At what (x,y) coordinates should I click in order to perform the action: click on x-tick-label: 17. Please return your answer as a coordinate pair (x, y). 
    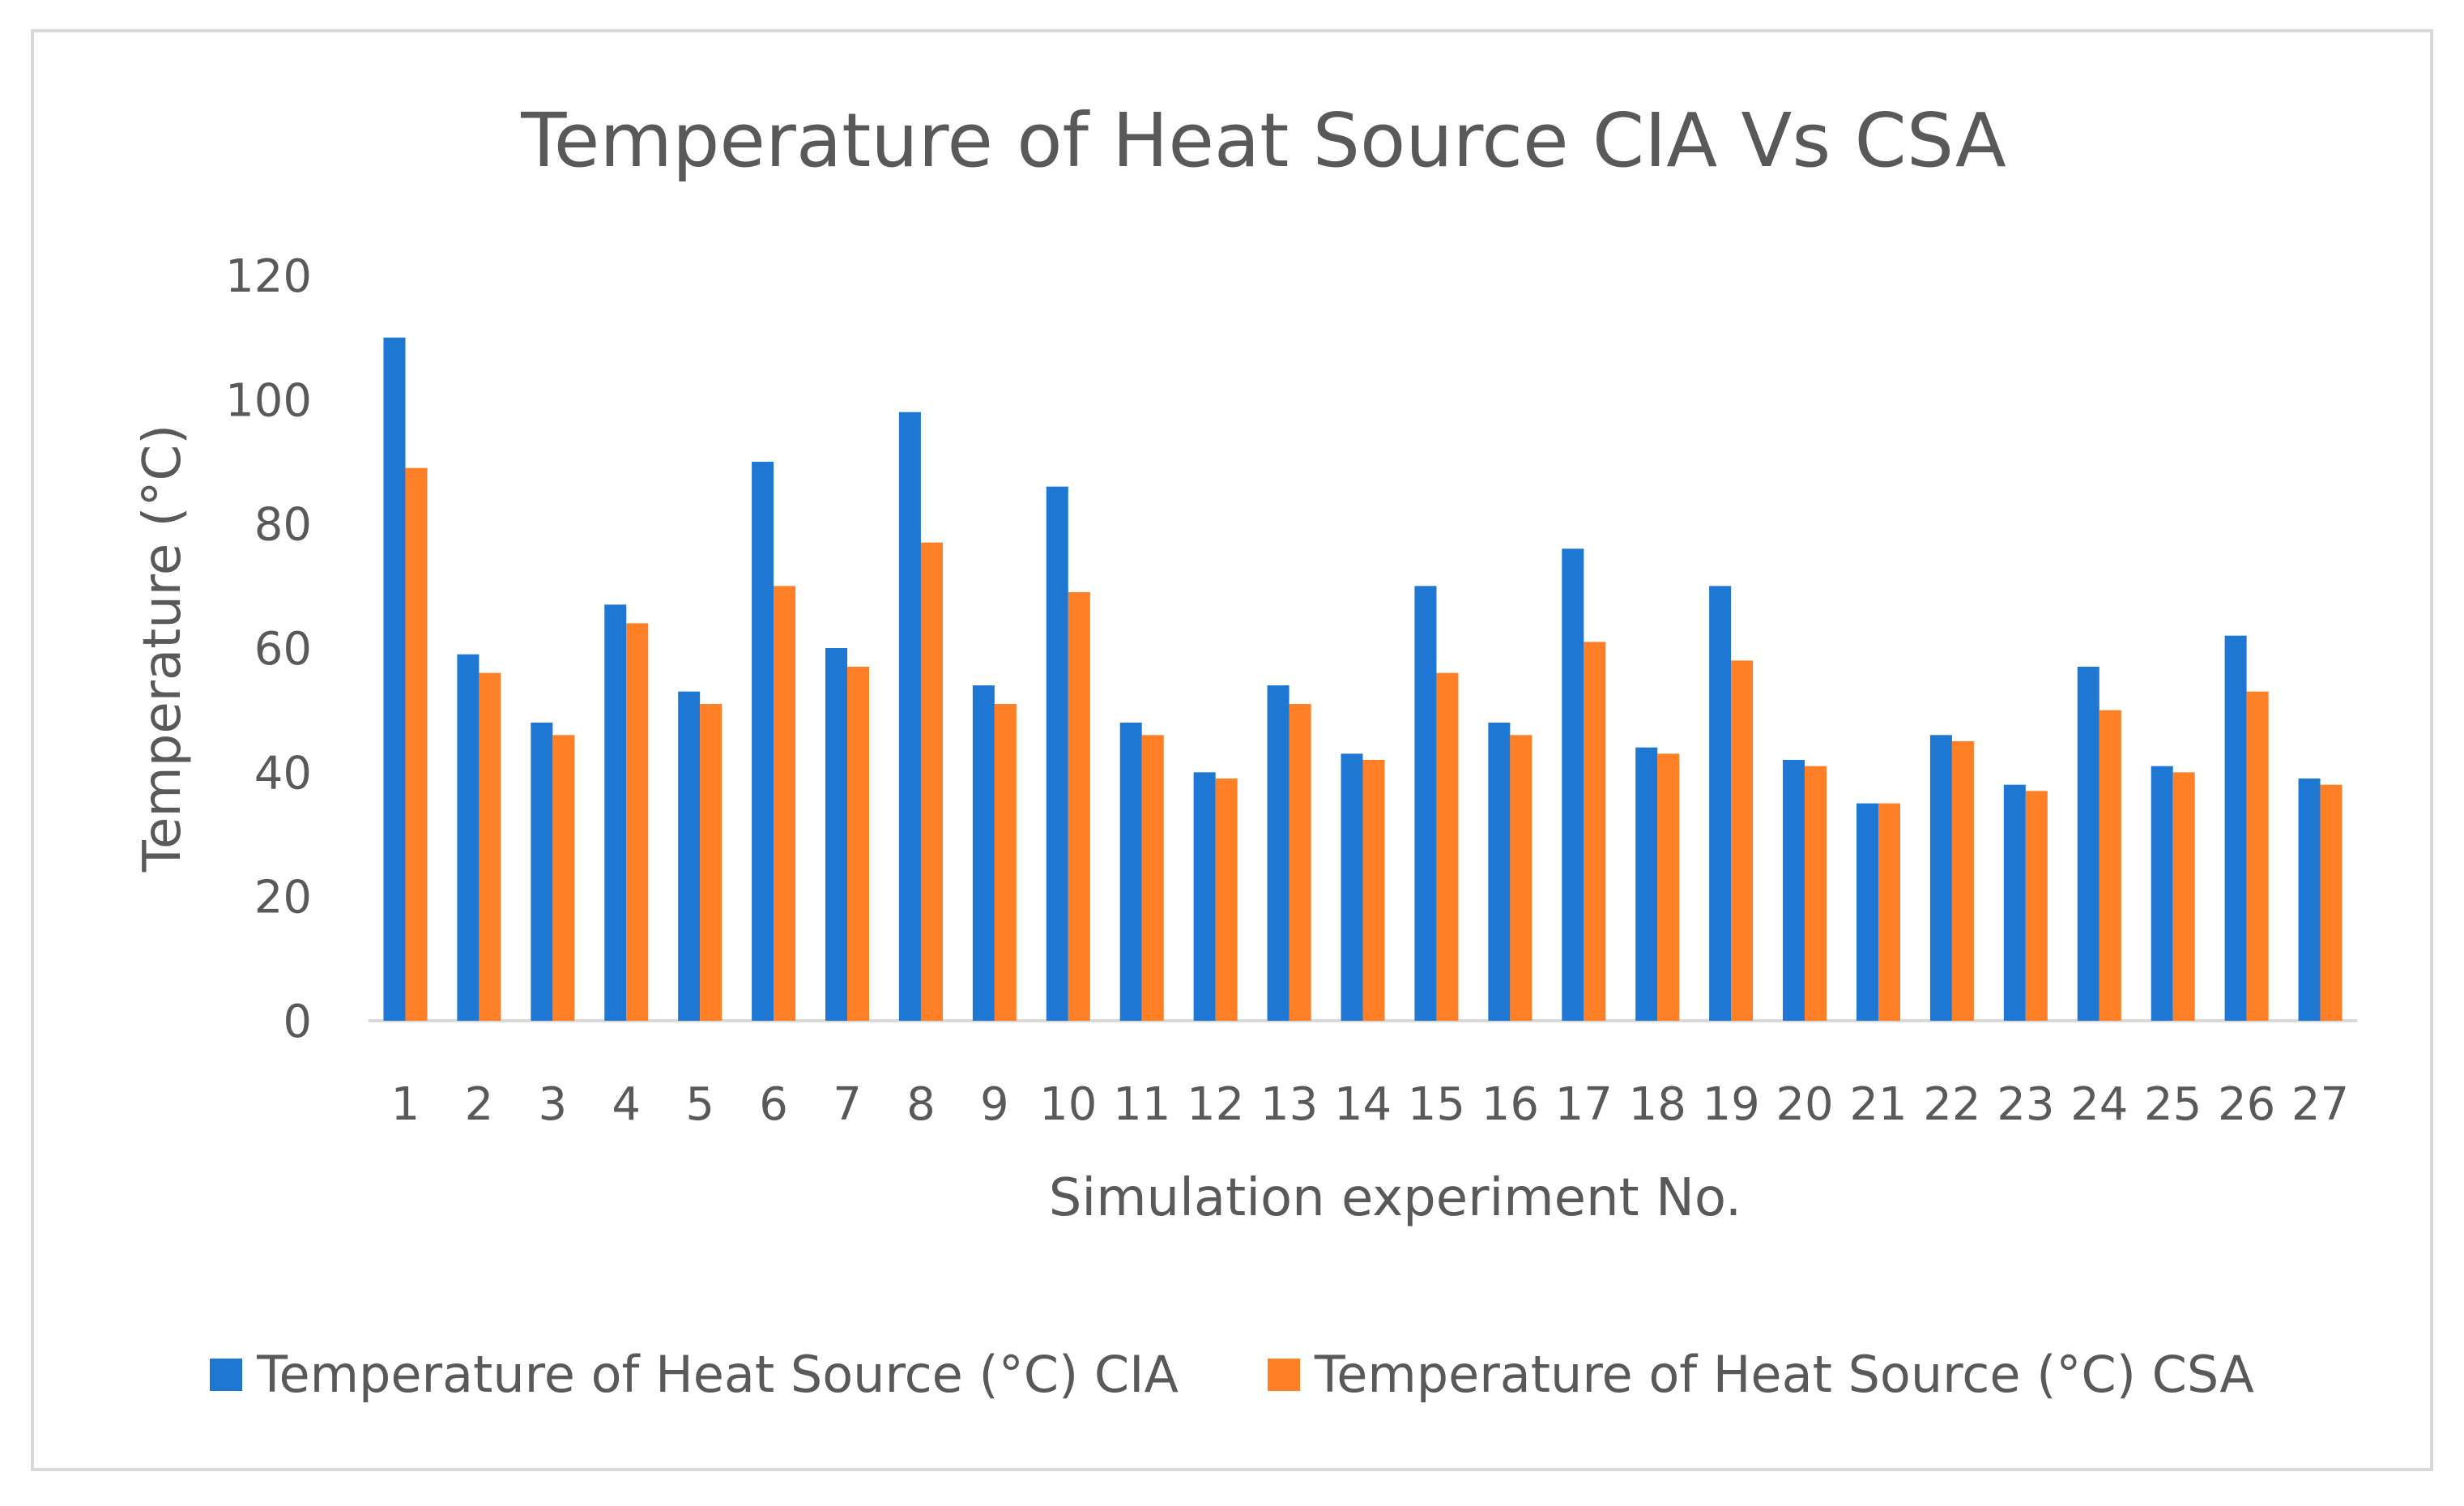
    Looking at the image, I should click on (1584, 1104).